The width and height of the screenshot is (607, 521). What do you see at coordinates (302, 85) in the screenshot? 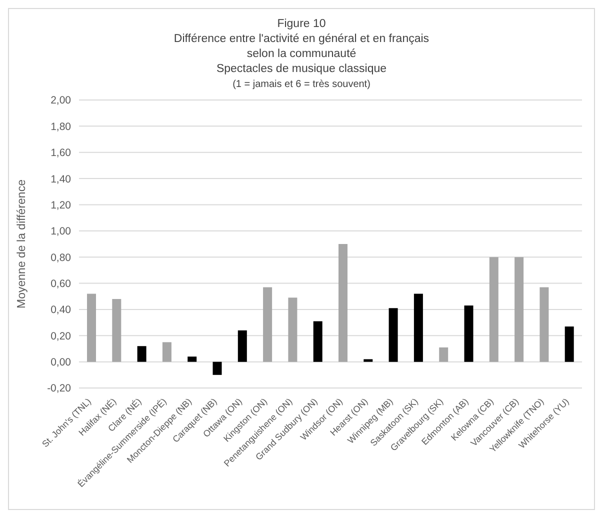
I see `chart-subtitle: (1 = jamais et 6 = très souvent)` at bounding box center [302, 85].